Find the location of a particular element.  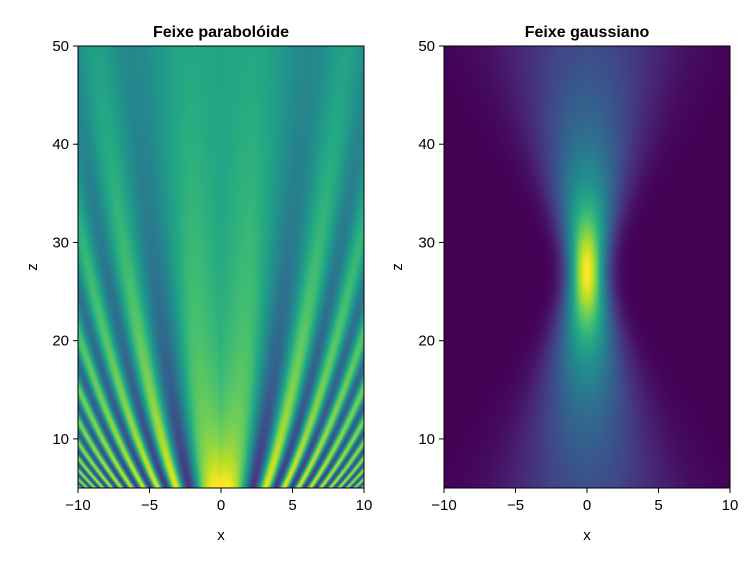

chart-title: Feixe gaussiano is located at coordinates (587, 32).